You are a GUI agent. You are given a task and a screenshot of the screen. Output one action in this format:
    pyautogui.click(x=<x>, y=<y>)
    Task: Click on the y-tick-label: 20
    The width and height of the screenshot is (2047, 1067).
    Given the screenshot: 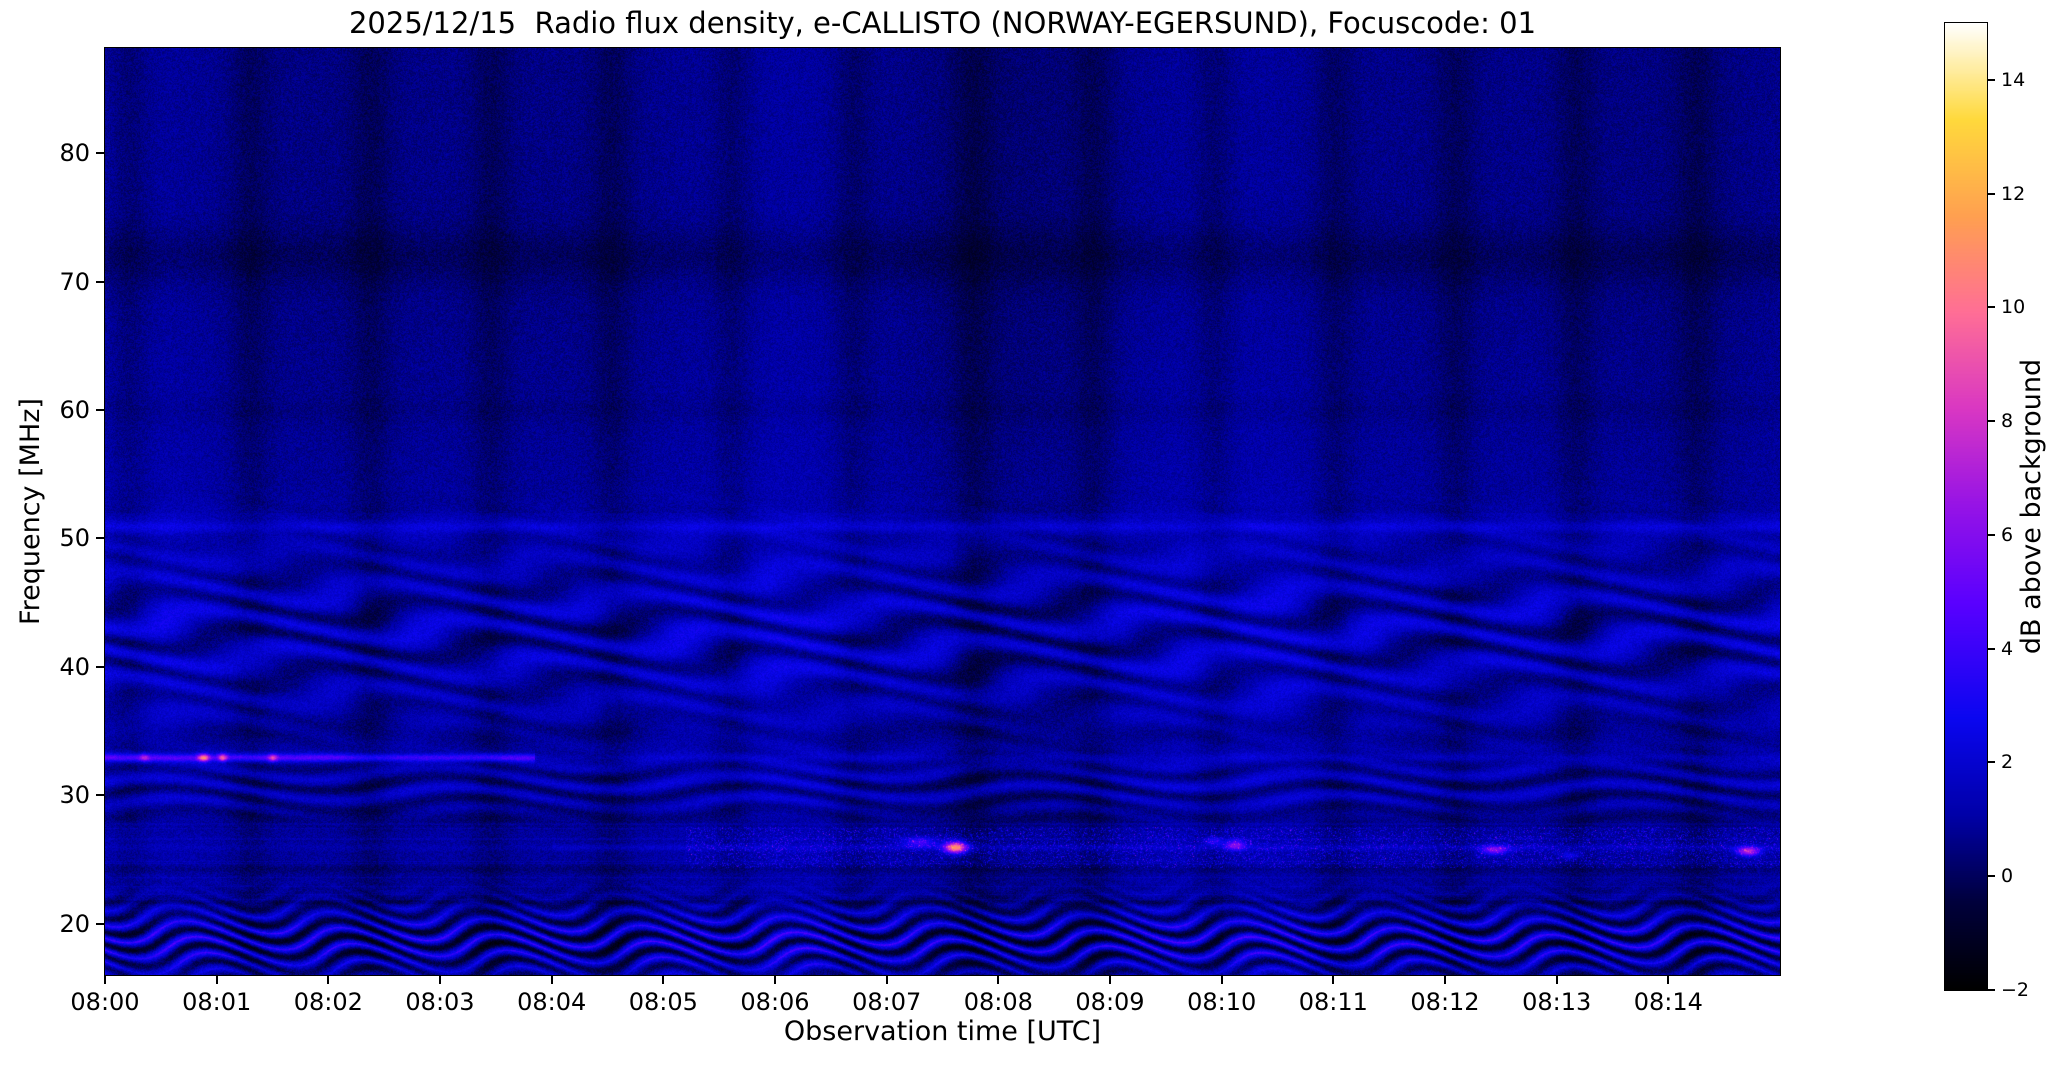 What is the action you would take?
    pyautogui.click(x=74, y=923)
    